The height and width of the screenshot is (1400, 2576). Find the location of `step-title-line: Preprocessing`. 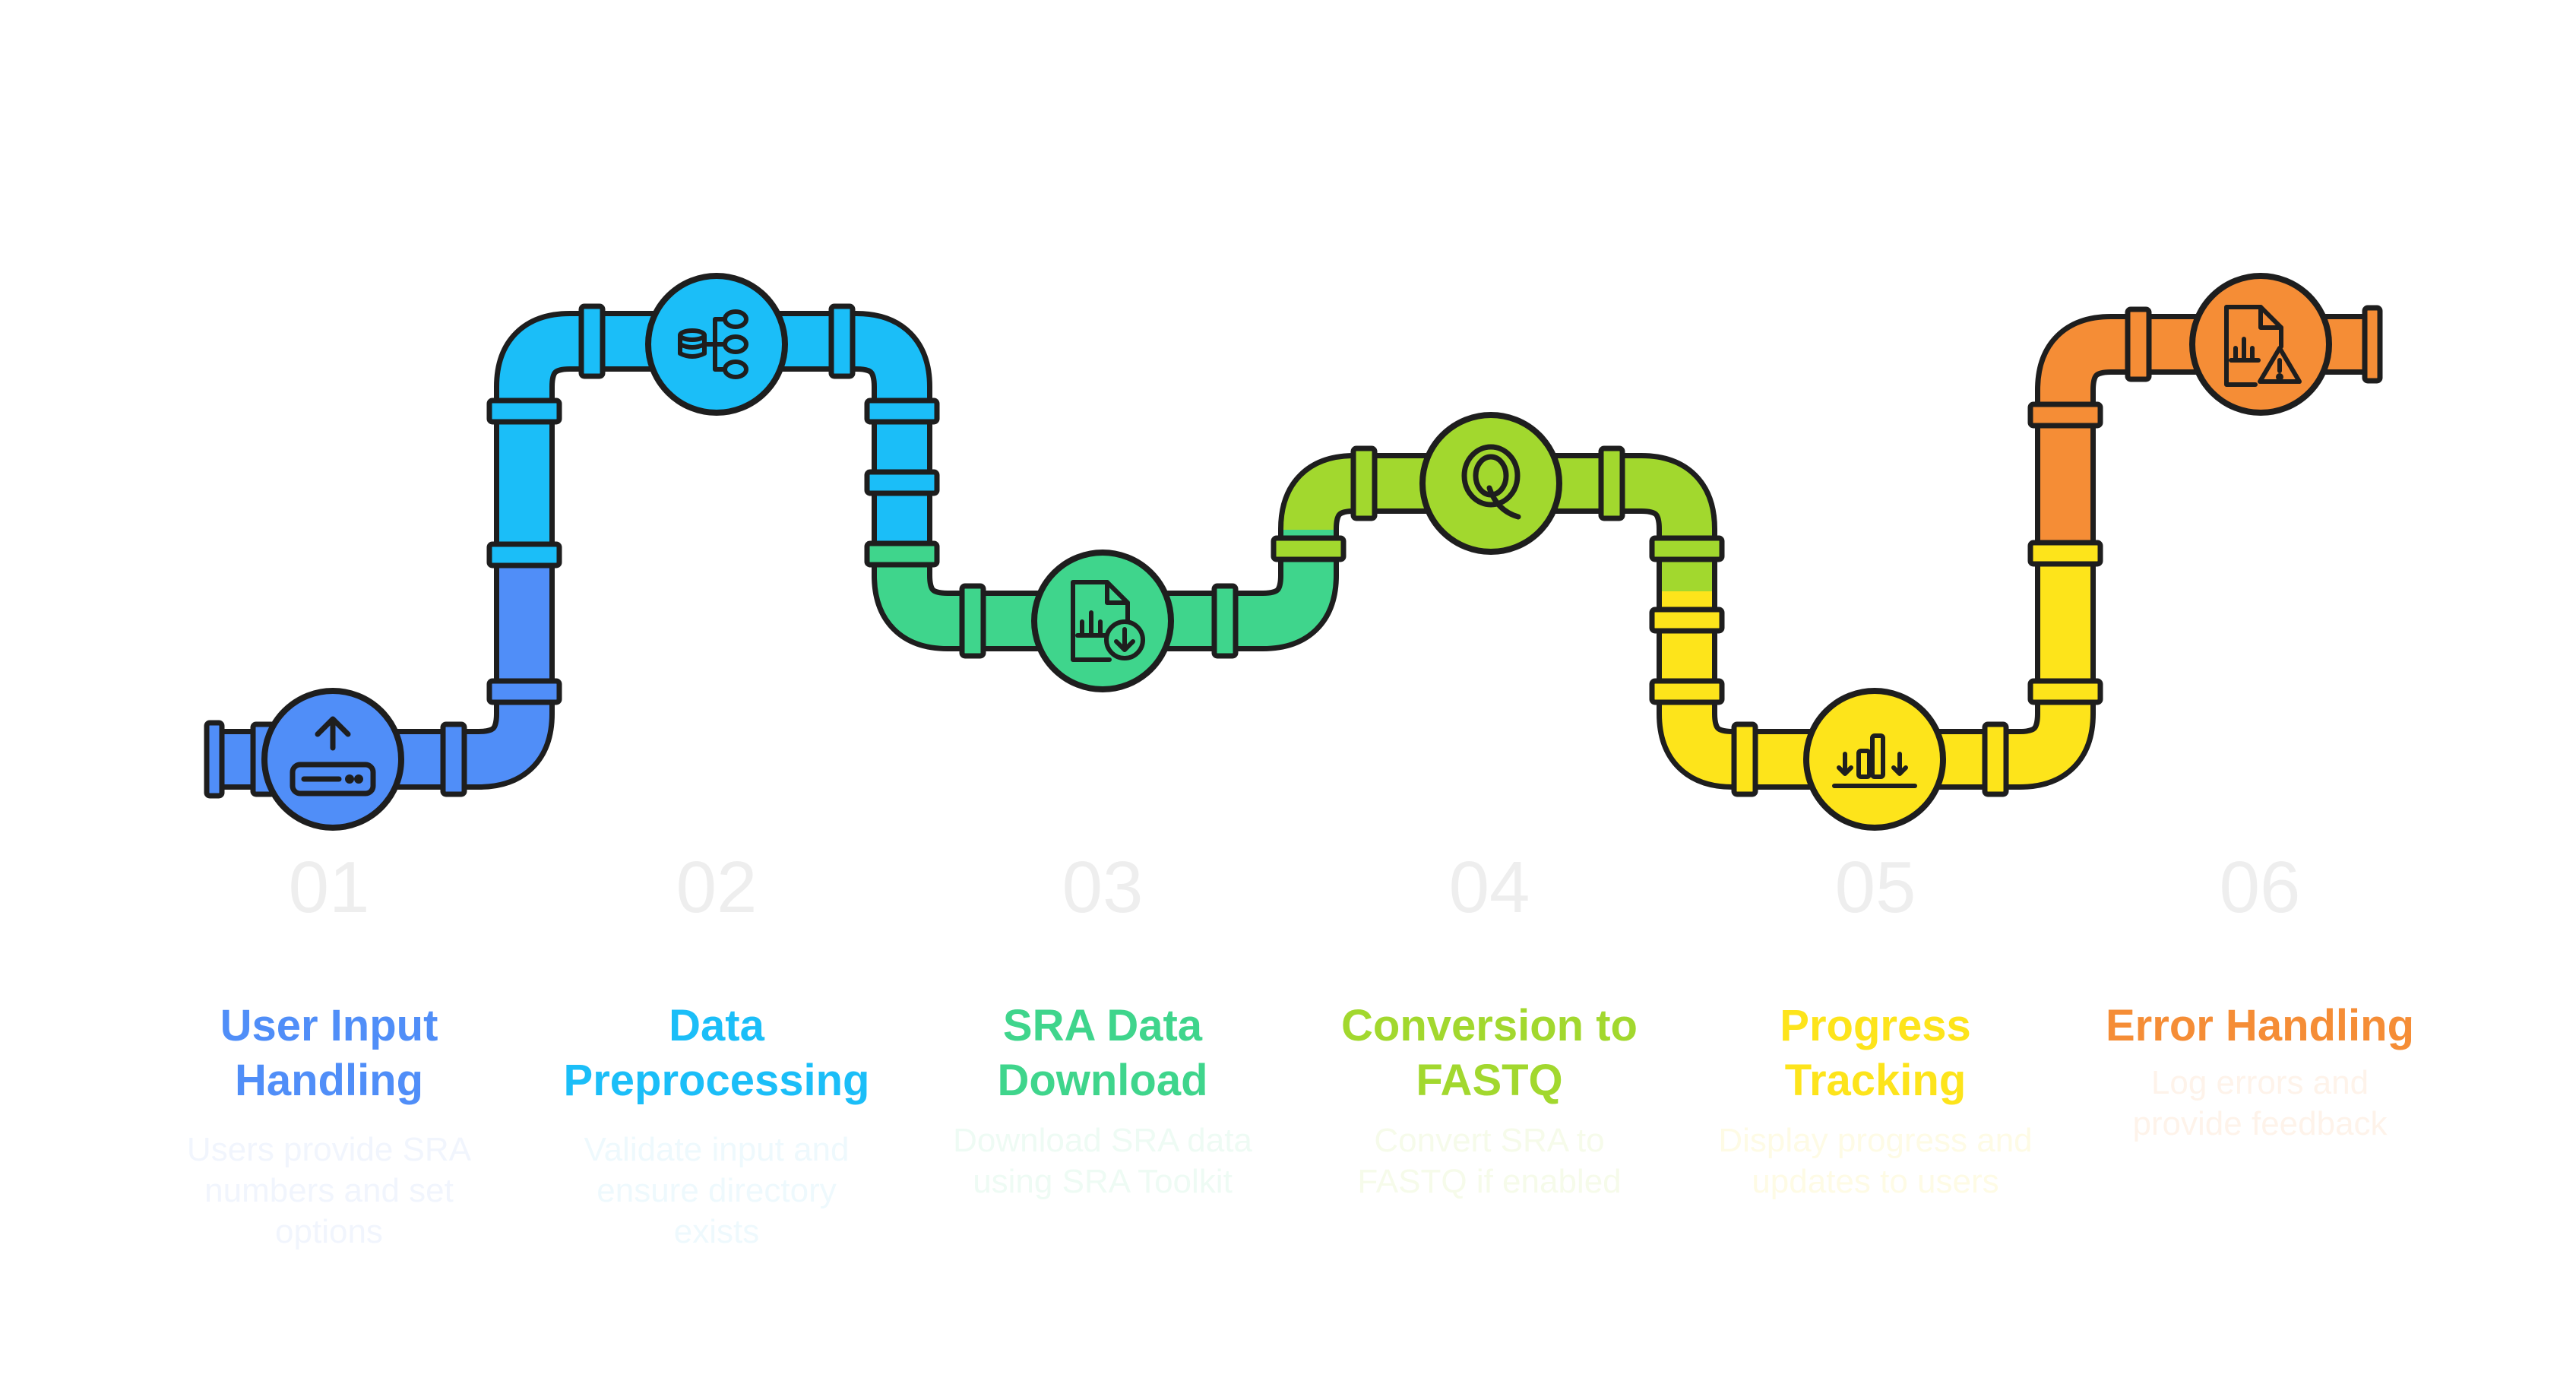

step-title-line: Preprocessing is located at coordinates (716, 1080).